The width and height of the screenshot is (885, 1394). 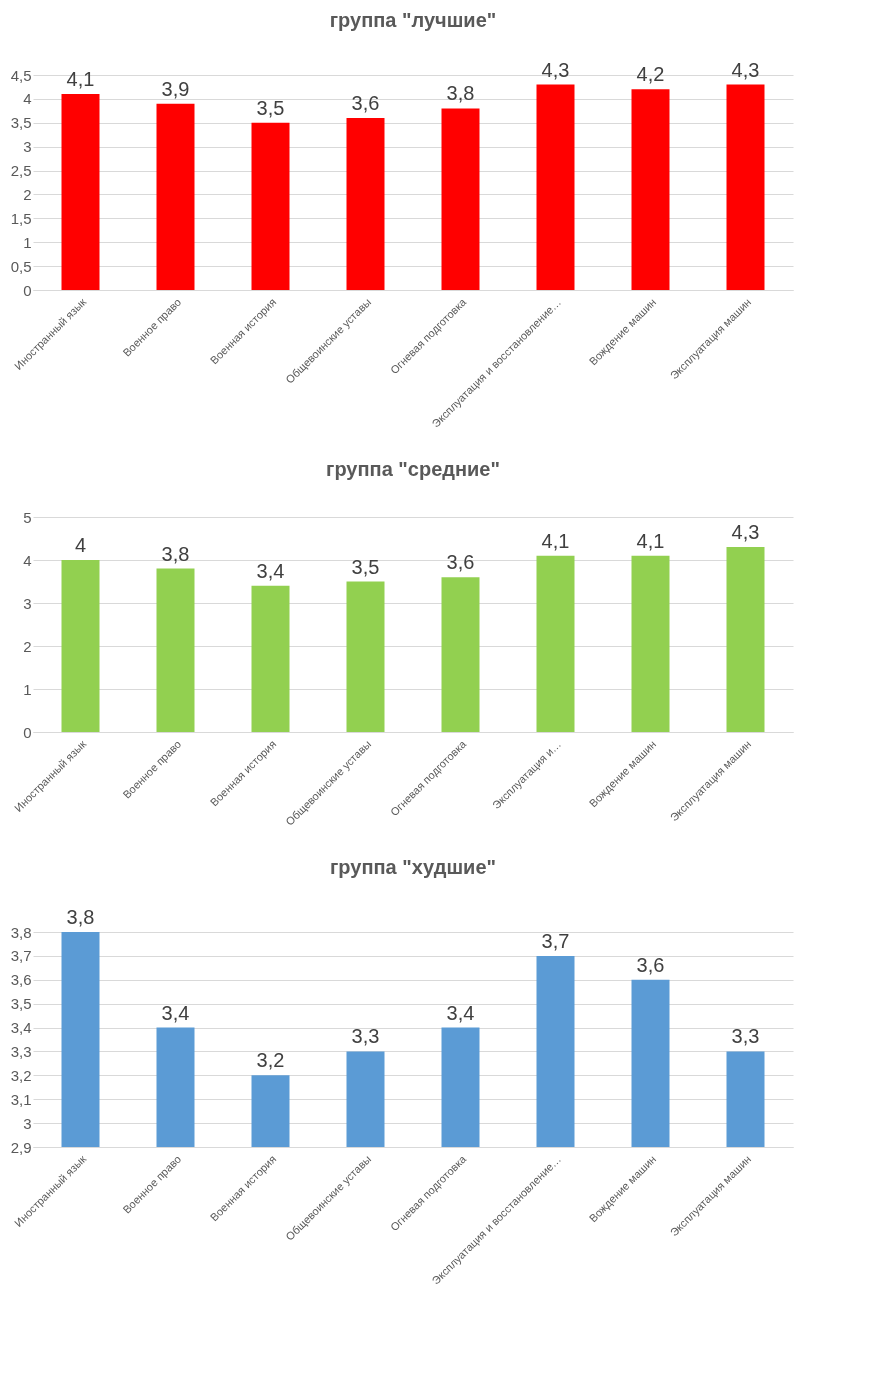 I want to click on chart-title: группа "худшие", so click(x=413, y=867).